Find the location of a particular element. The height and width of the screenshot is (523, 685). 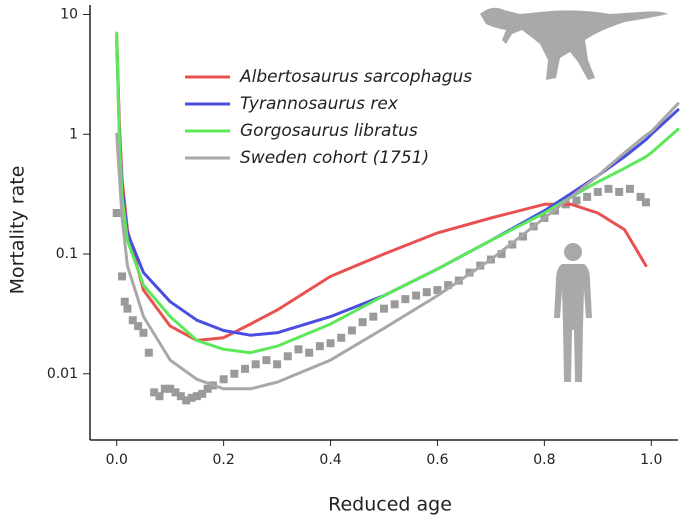

x-tick-label: 0.0 is located at coordinates (117, 460).